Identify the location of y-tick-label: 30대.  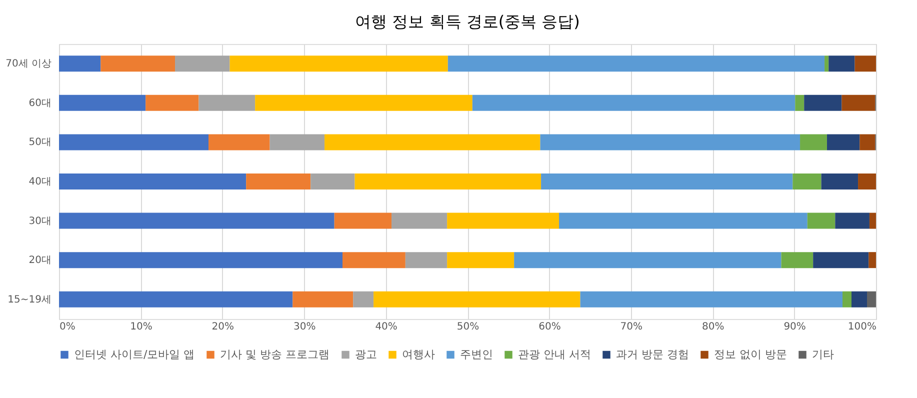
(40, 221).